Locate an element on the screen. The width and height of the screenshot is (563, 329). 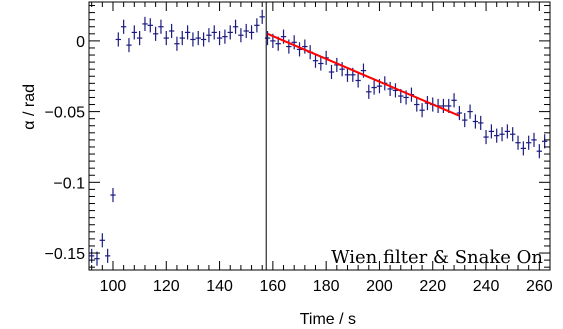
x-tick-label: 260 is located at coordinates (539, 286).